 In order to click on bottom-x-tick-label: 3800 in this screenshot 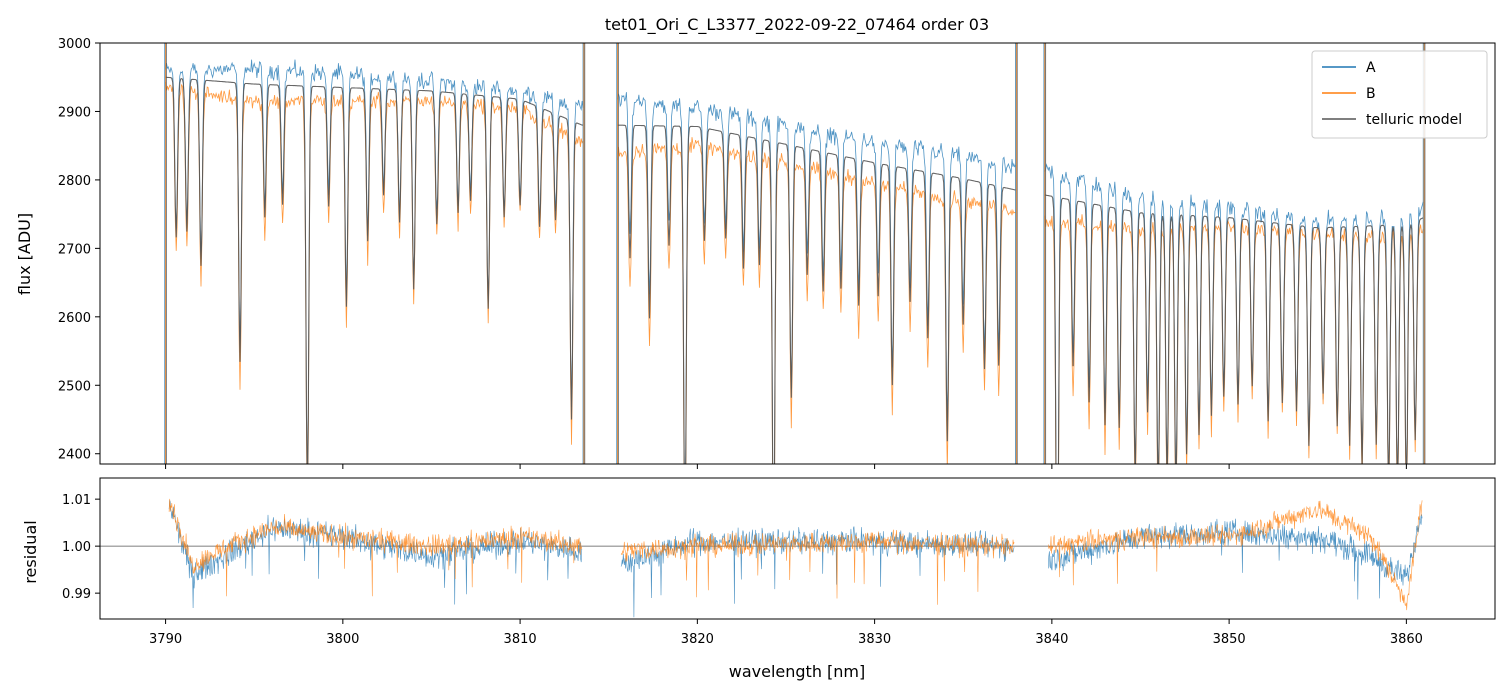, I will do `click(342, 639)`.